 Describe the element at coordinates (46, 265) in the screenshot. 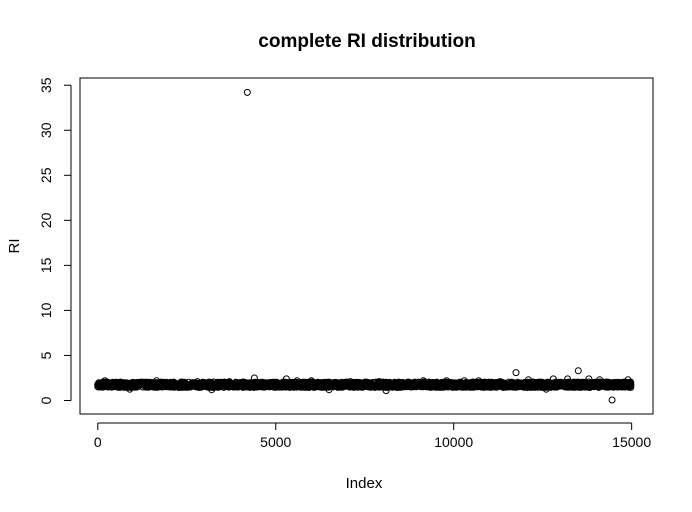

I see `y-tick-label: 15` at that location.